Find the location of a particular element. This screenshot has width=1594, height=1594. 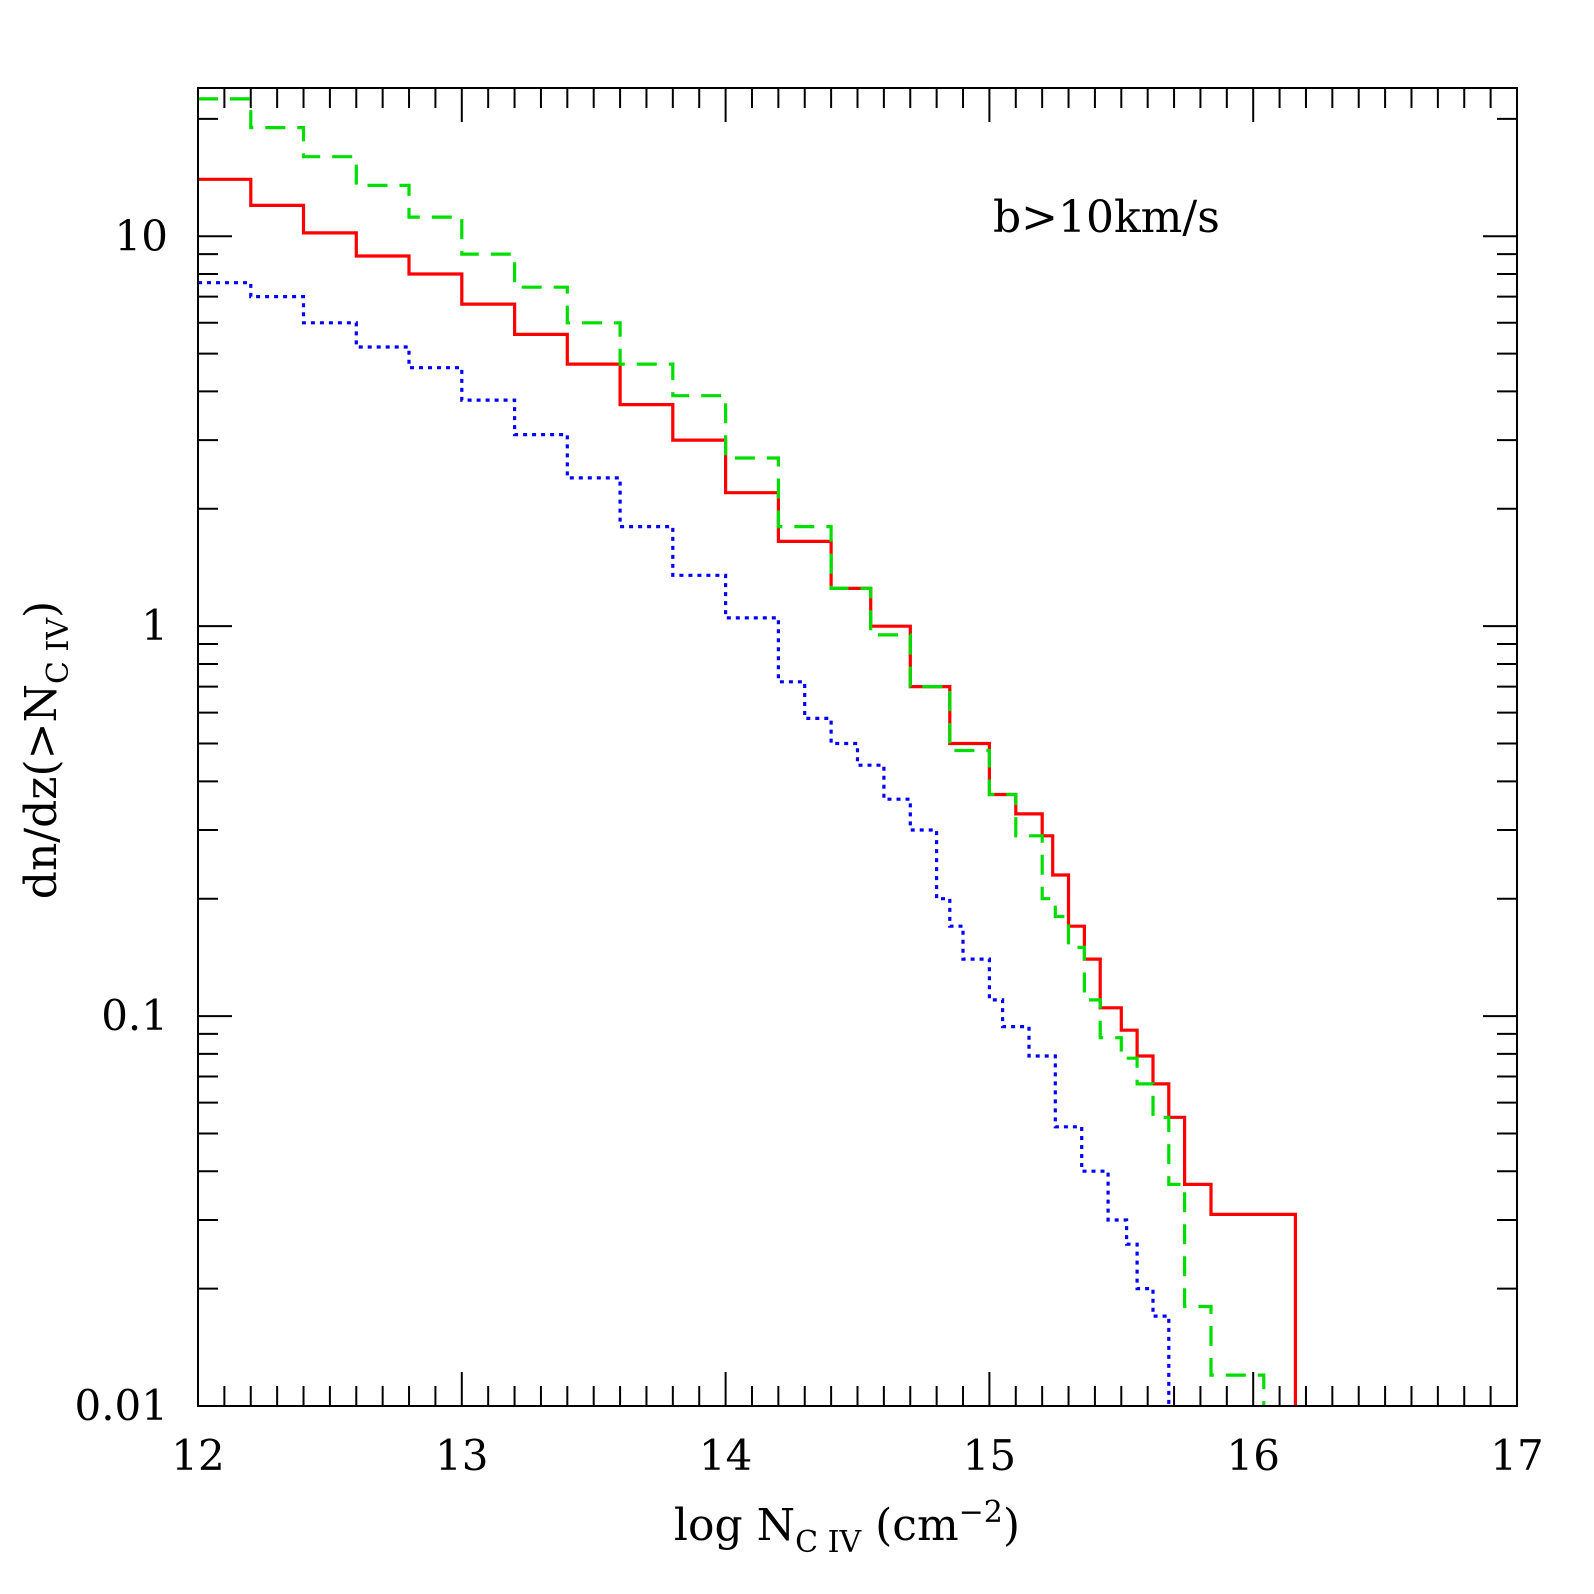

annotation-label: b>10km/s is located at coordinates (1106, 217).